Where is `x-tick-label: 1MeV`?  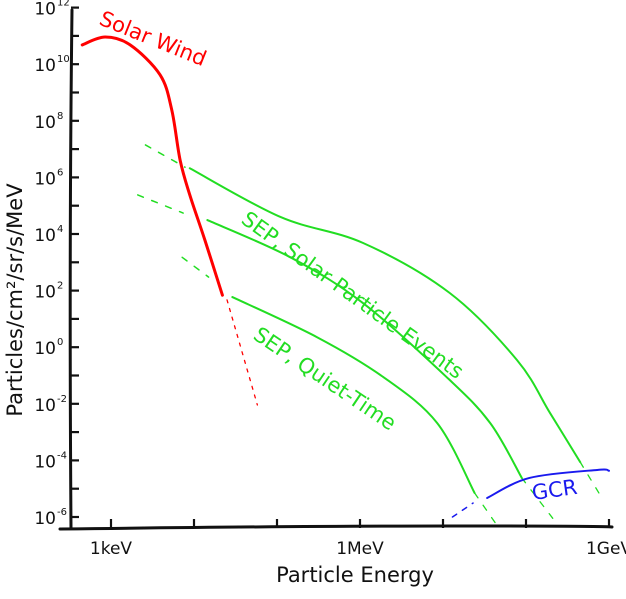
x-tick-label: 1MeV is located at coordinates (360, 549).